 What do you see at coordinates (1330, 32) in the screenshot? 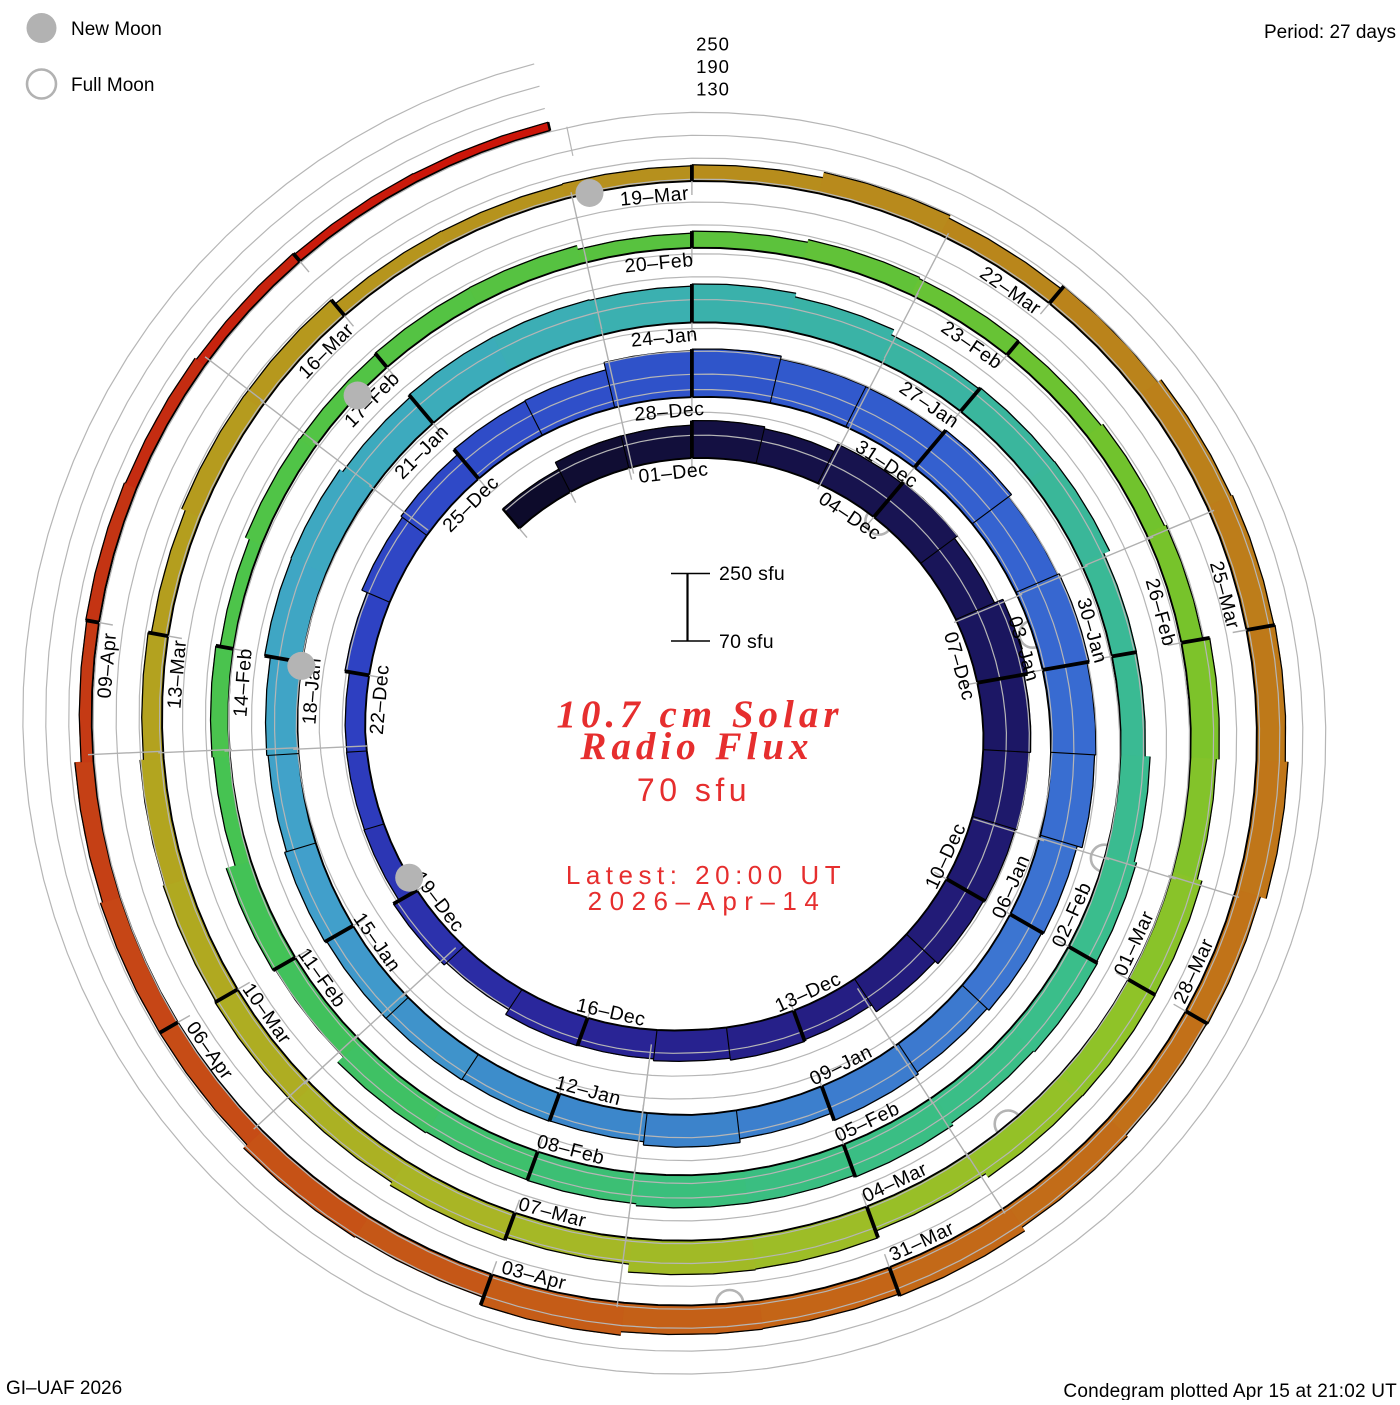
I see `svg-text: Period: 27 days` at bounding box center [1330, 32].